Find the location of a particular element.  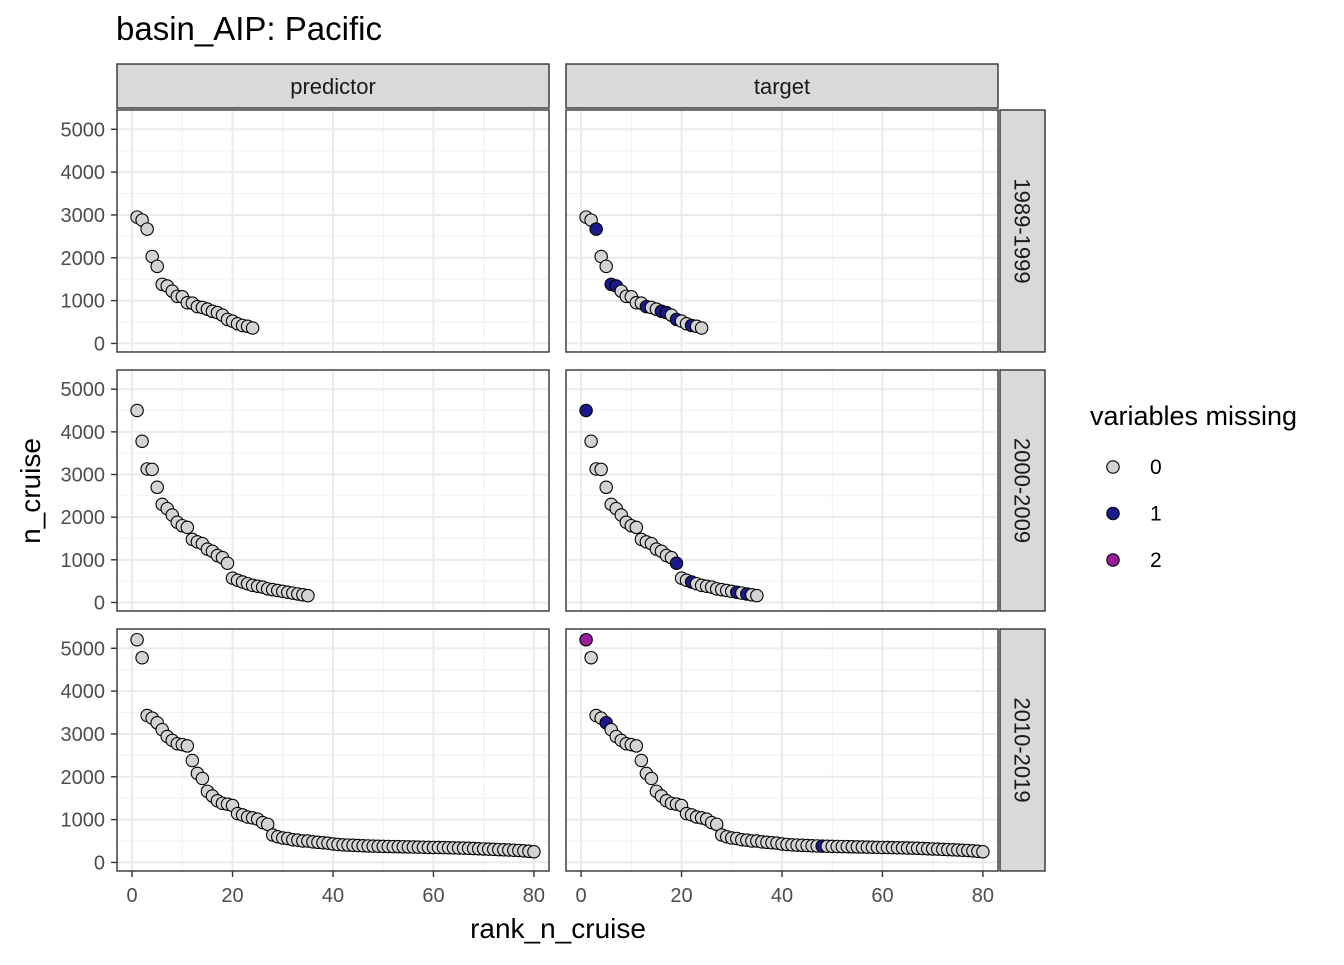

facet-strip-label: 2010-2019 is located at coordinates (1022, 749).